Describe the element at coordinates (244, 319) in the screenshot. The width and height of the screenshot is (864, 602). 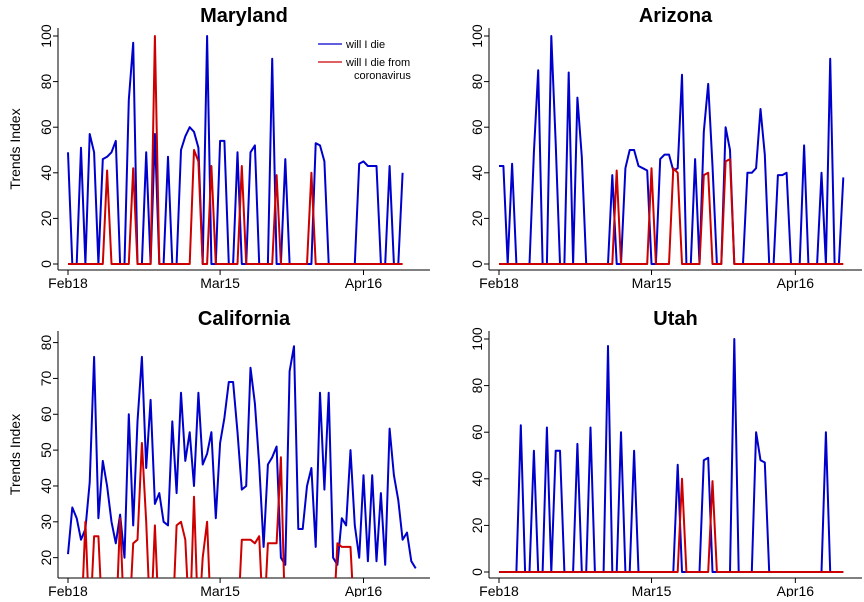
I see `chart-title: California` at that location.